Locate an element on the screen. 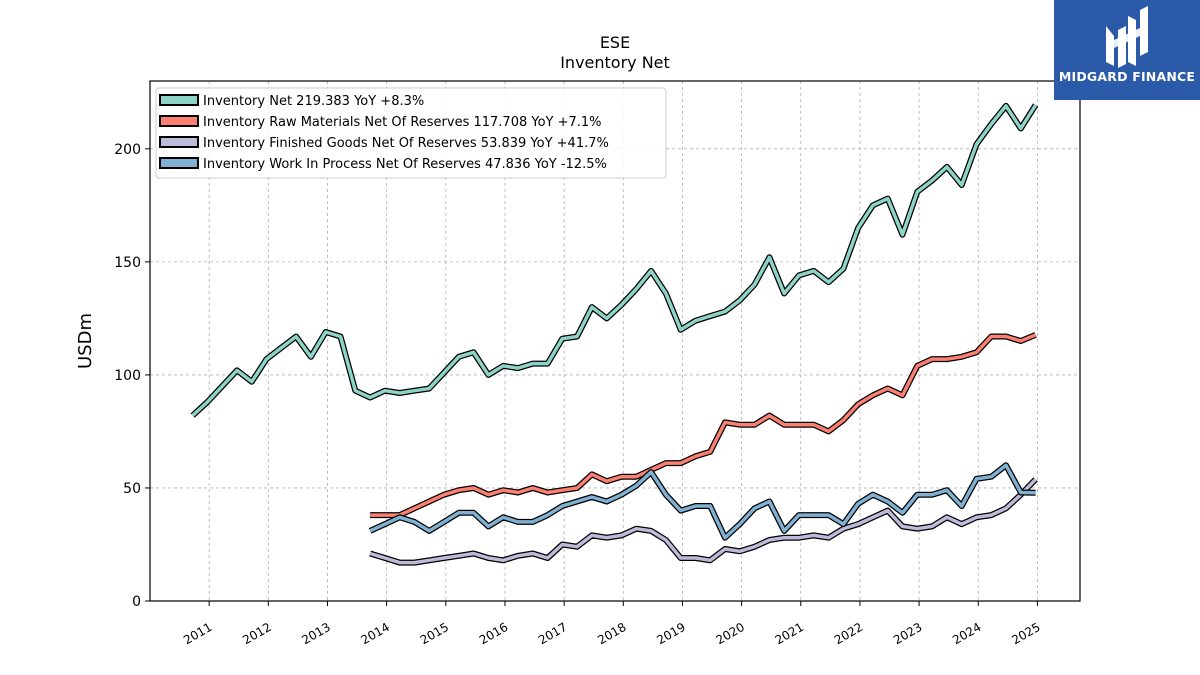  y-tick-label: 100 is located at coordinates (127, 376).